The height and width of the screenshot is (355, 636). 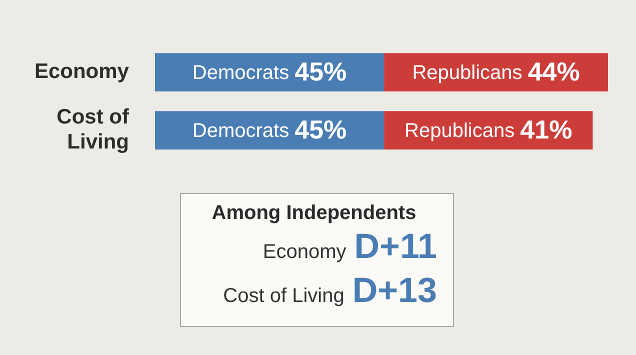 What do you see at coordinates (283, 296) in the screenshot?
I see `text: Cost of Living` at bounding box center [283, 296].